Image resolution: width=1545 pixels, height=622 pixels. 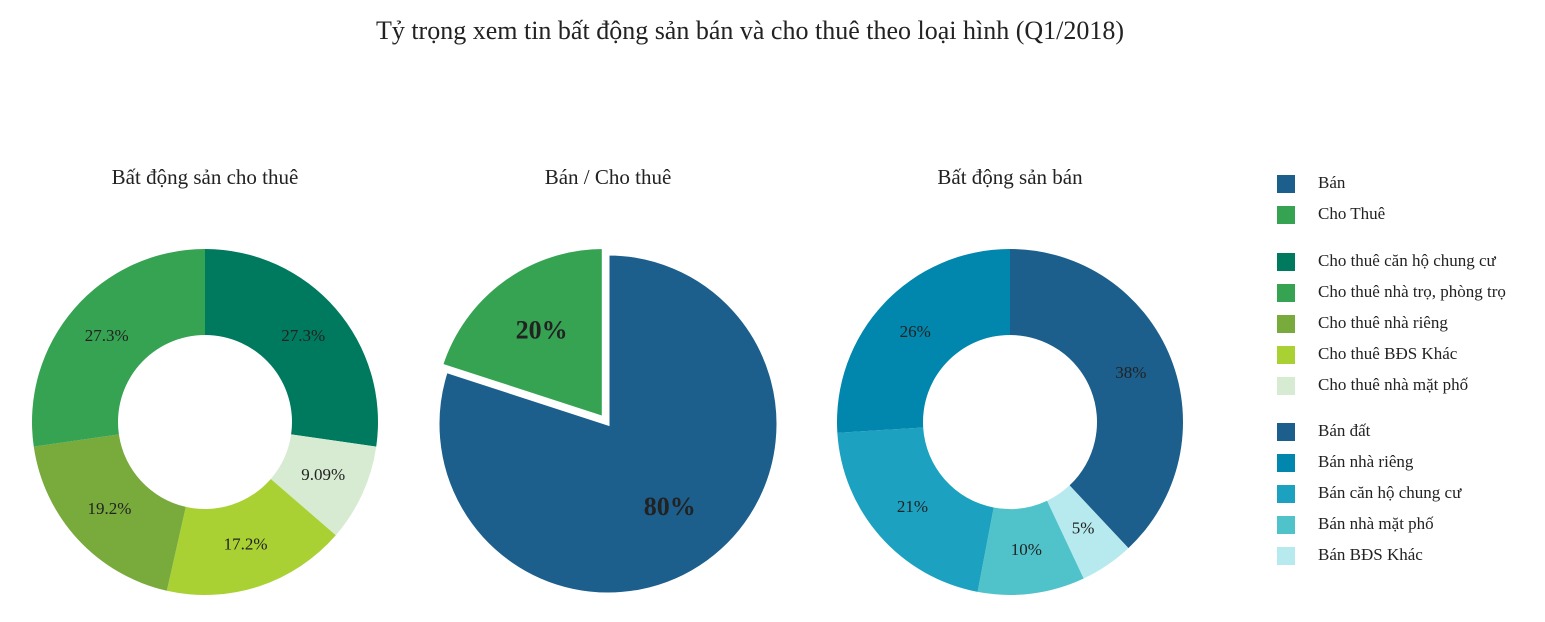 I want to click on value-label: 20%, so click(x=542, y=330).